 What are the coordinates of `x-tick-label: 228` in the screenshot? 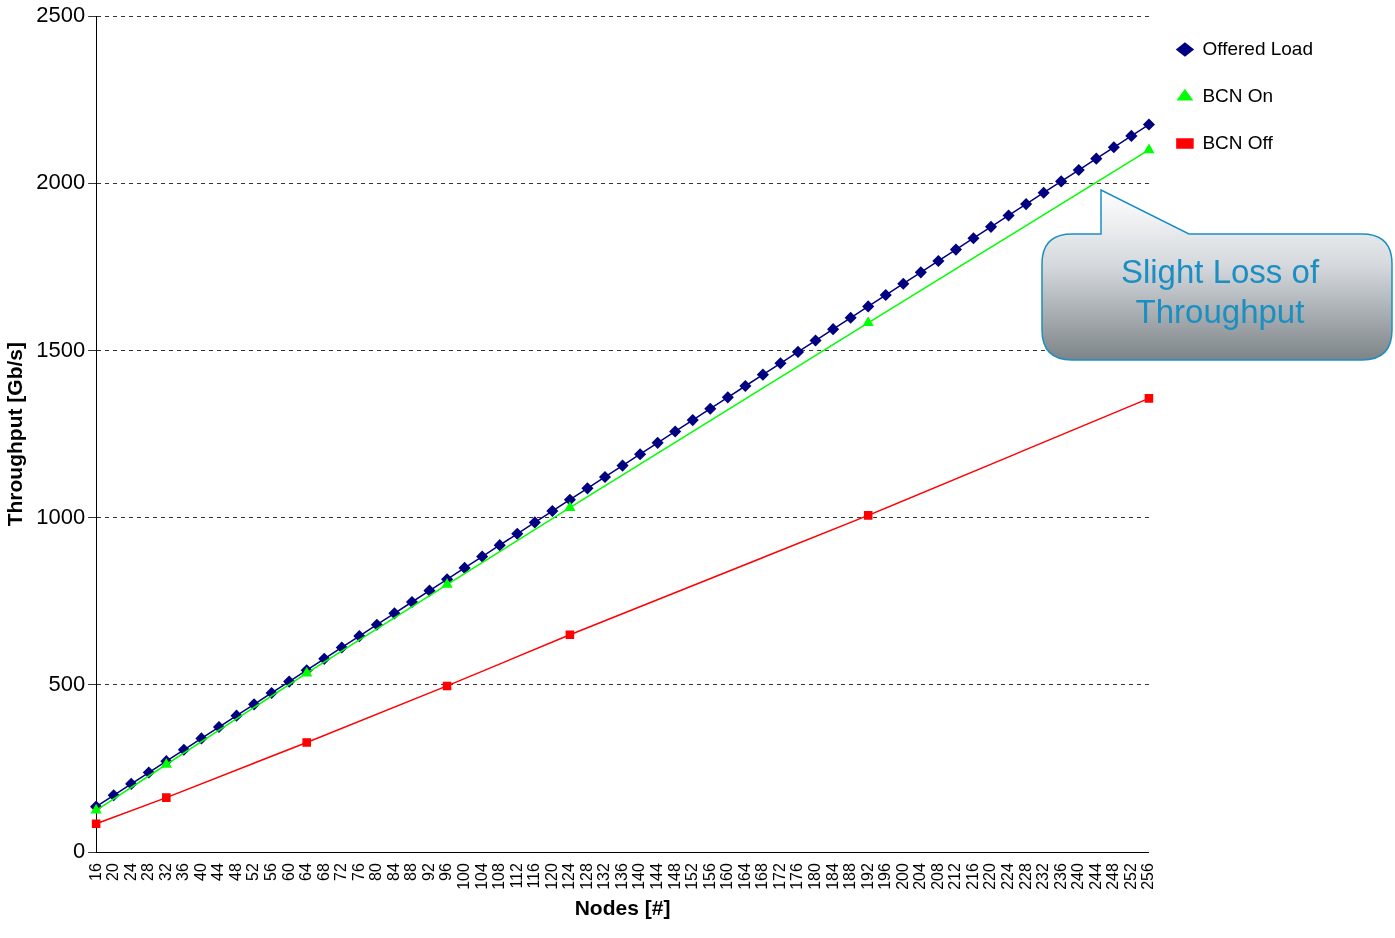 It's located at (1025, 876).